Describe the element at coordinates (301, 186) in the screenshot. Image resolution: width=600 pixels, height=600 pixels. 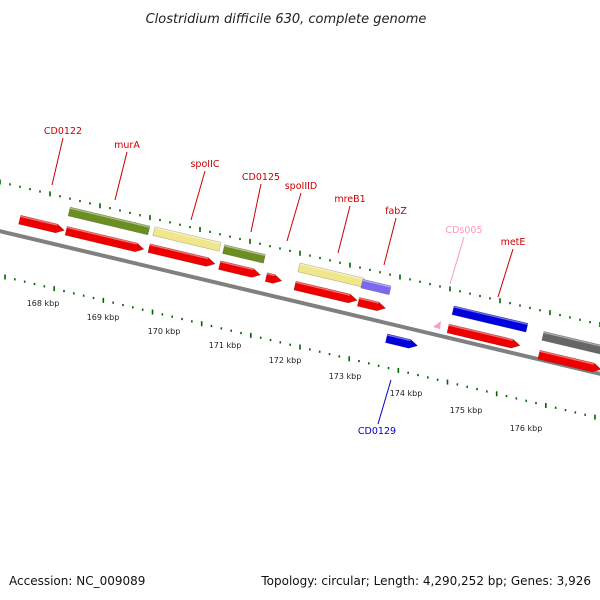
I see `gene-label-spoIIID: spoIIID` at that location.